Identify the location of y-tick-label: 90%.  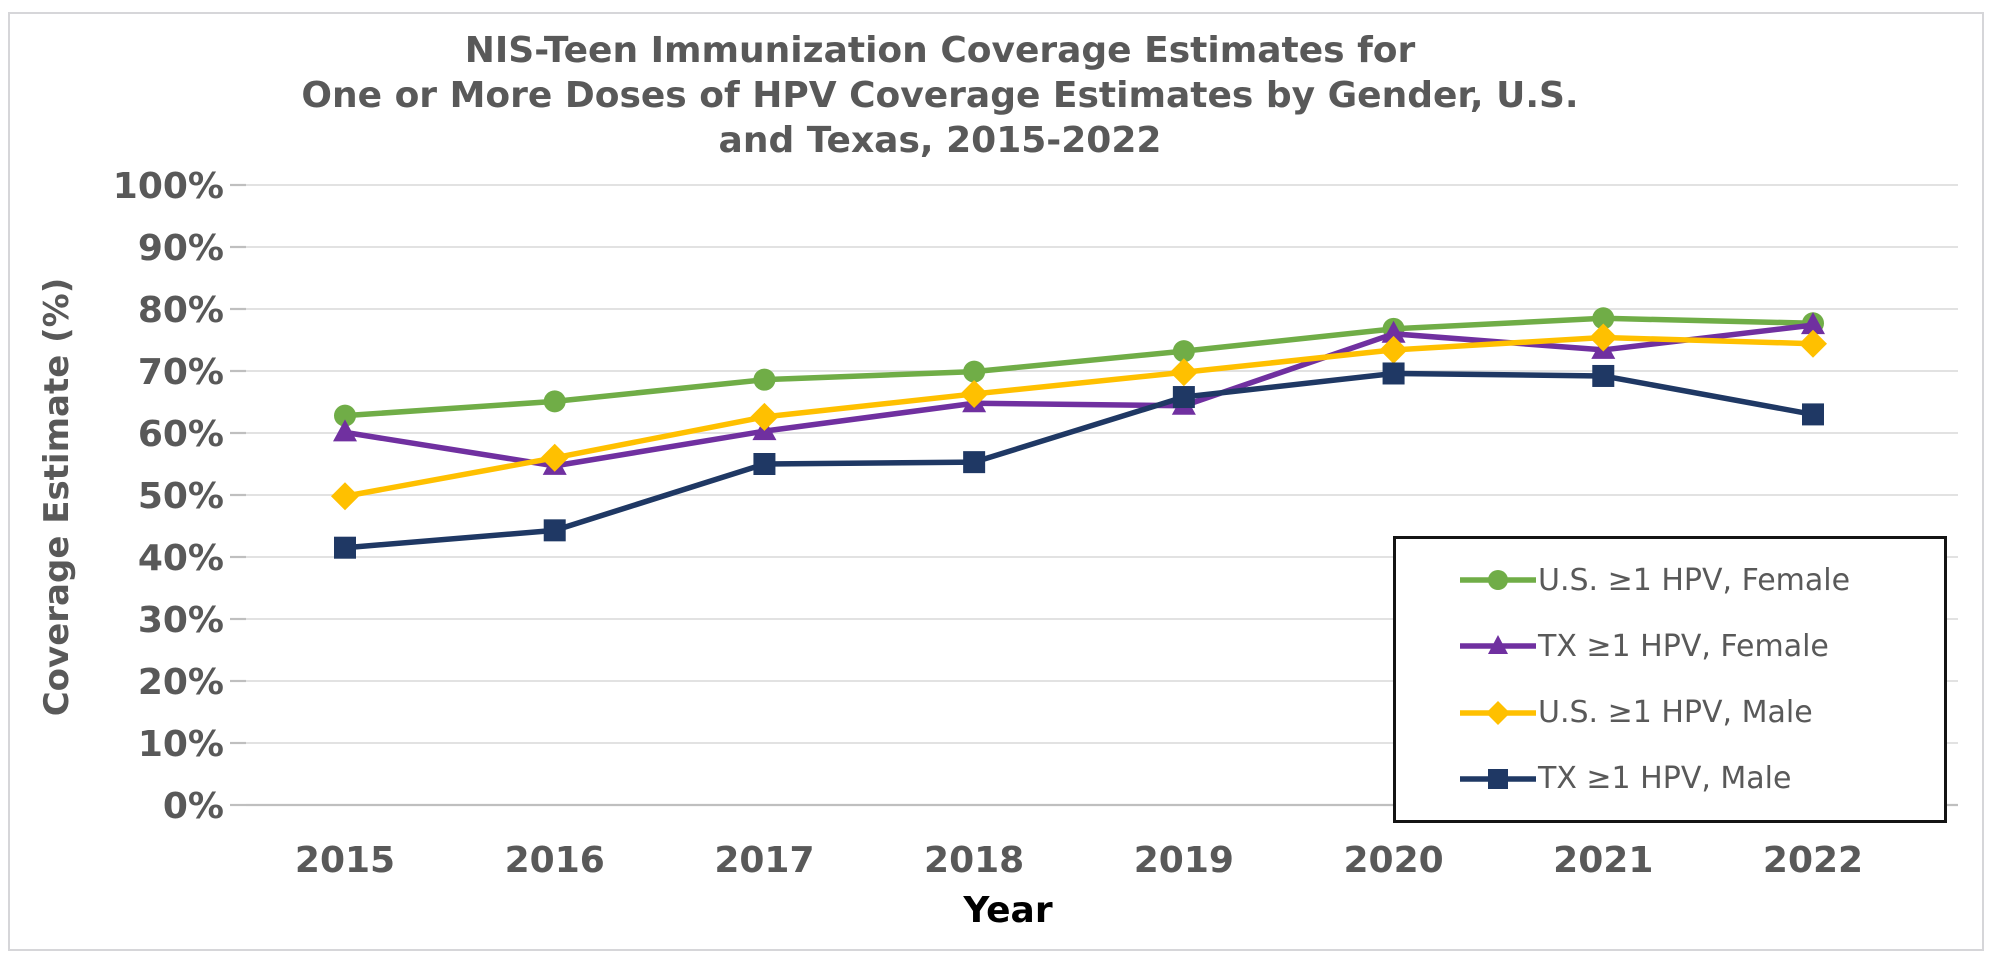
(181, 248).